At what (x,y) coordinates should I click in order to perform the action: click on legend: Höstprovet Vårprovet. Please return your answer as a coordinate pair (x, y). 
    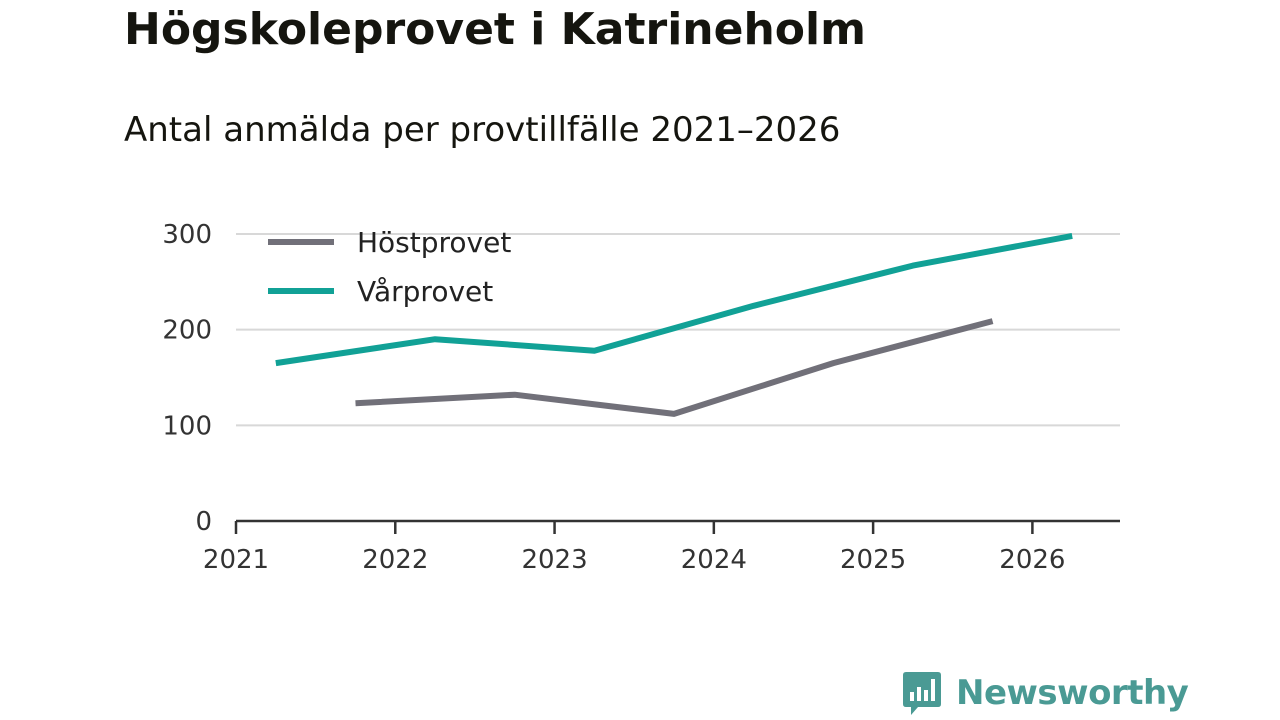
    Looking at the image, I should click on (389, 267).